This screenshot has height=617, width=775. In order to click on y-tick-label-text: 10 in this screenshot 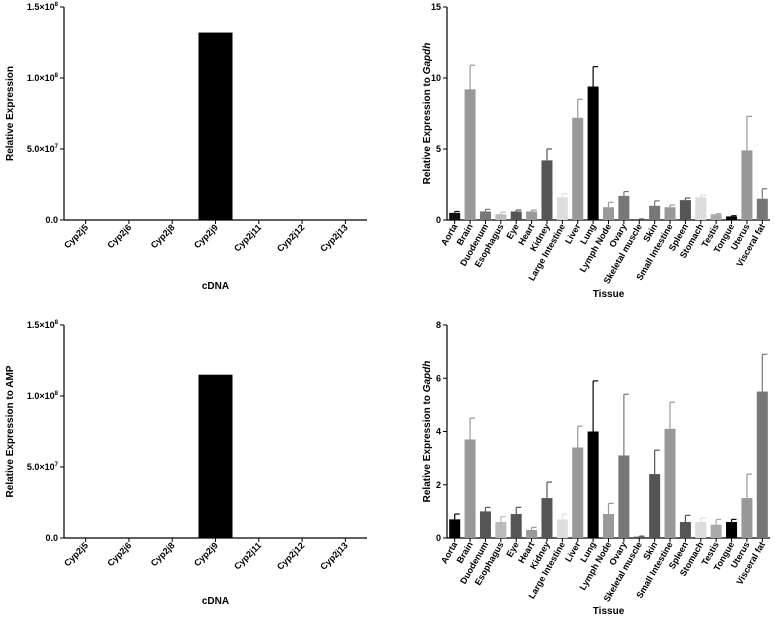, I will do `click(436, 78)`.